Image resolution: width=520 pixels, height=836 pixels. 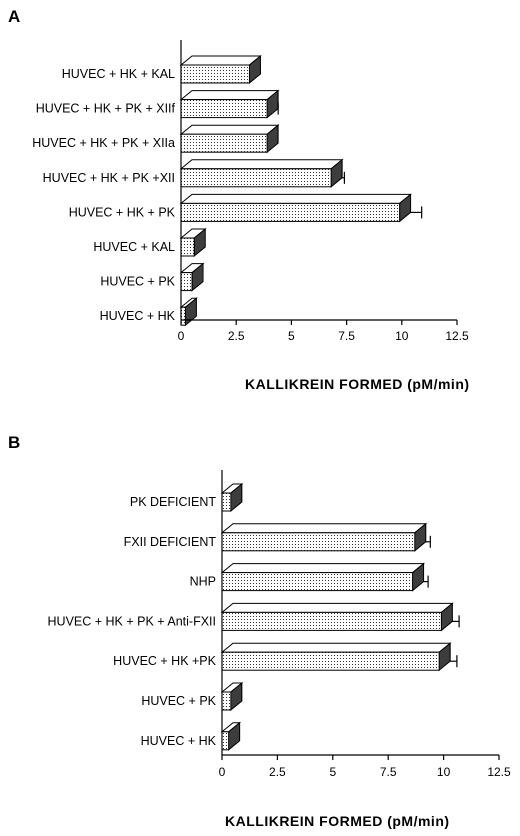 What do you see at coordinates (134, 247) in the screenshot?
I see `category-label: HUVEC + KAL` at bounding box center [134, 247].